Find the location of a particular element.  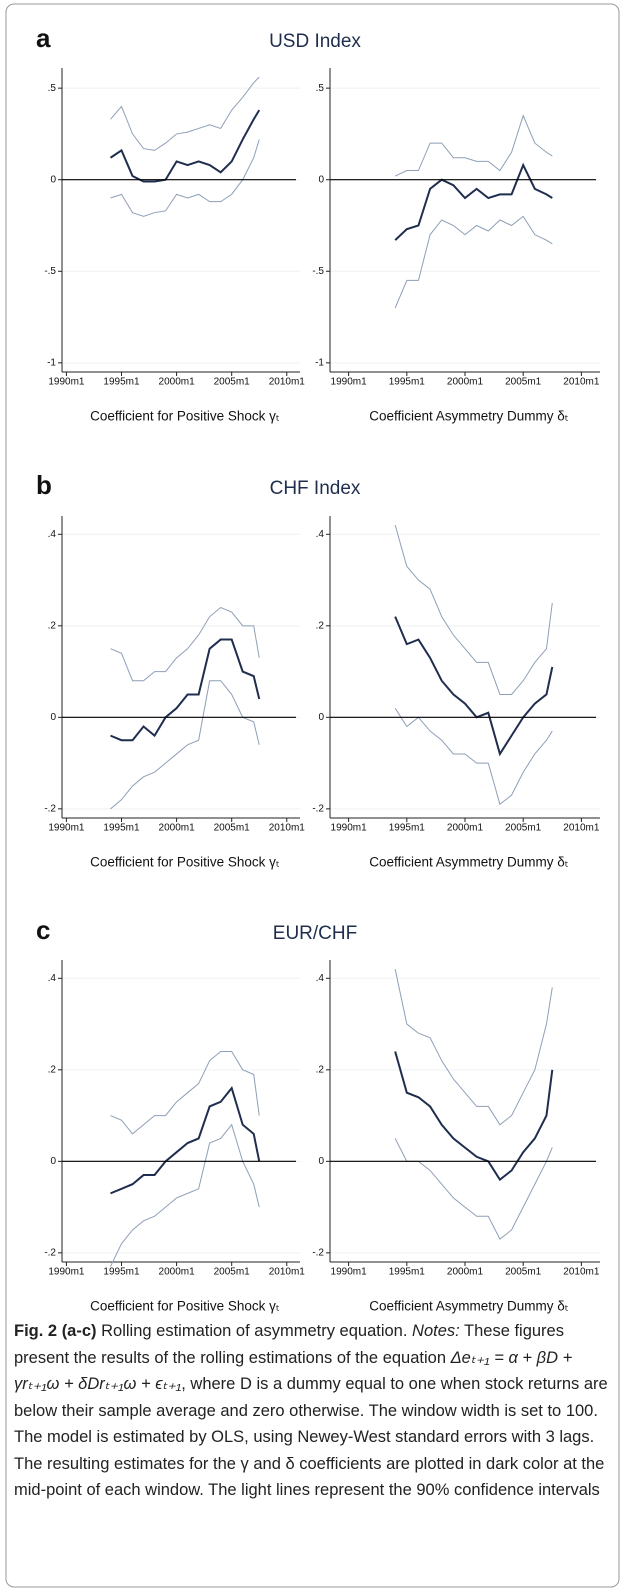

panel-title: CHF Index is located at coordinates (315, 488).